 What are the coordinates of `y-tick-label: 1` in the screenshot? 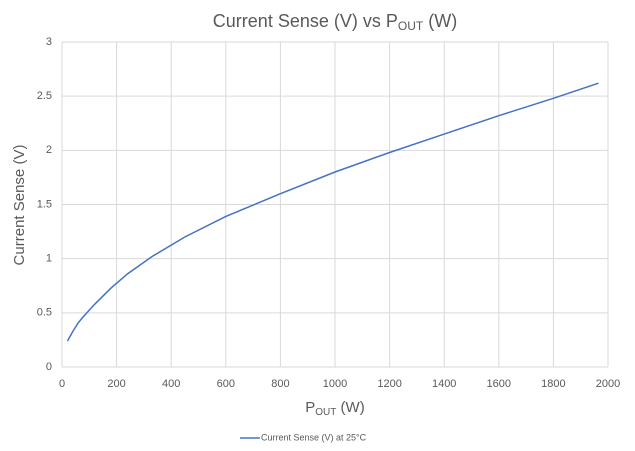 It's located at (49, 259).